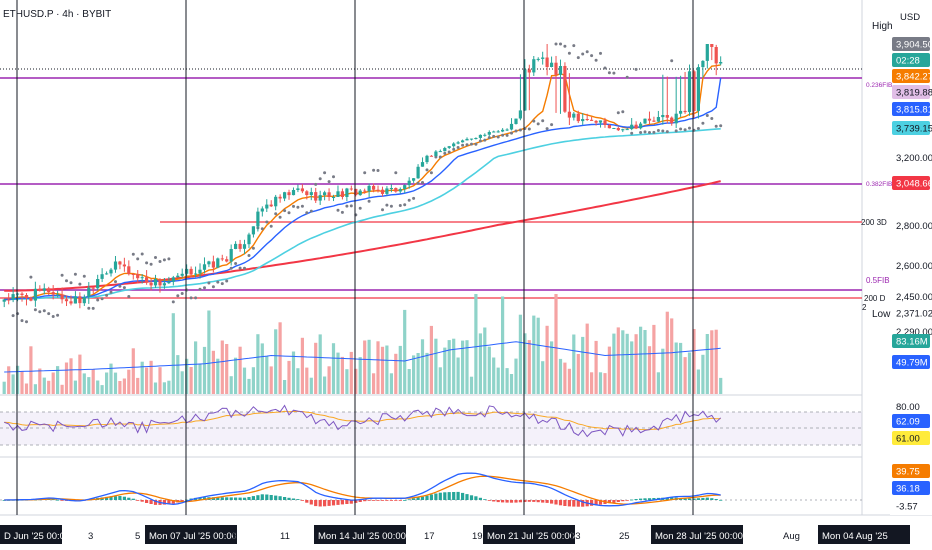 This screenshot has width=932, height=550. Describe the element at coordinates (911, 421) in the screenshot. I see `price-tag-rsi1` at that location.